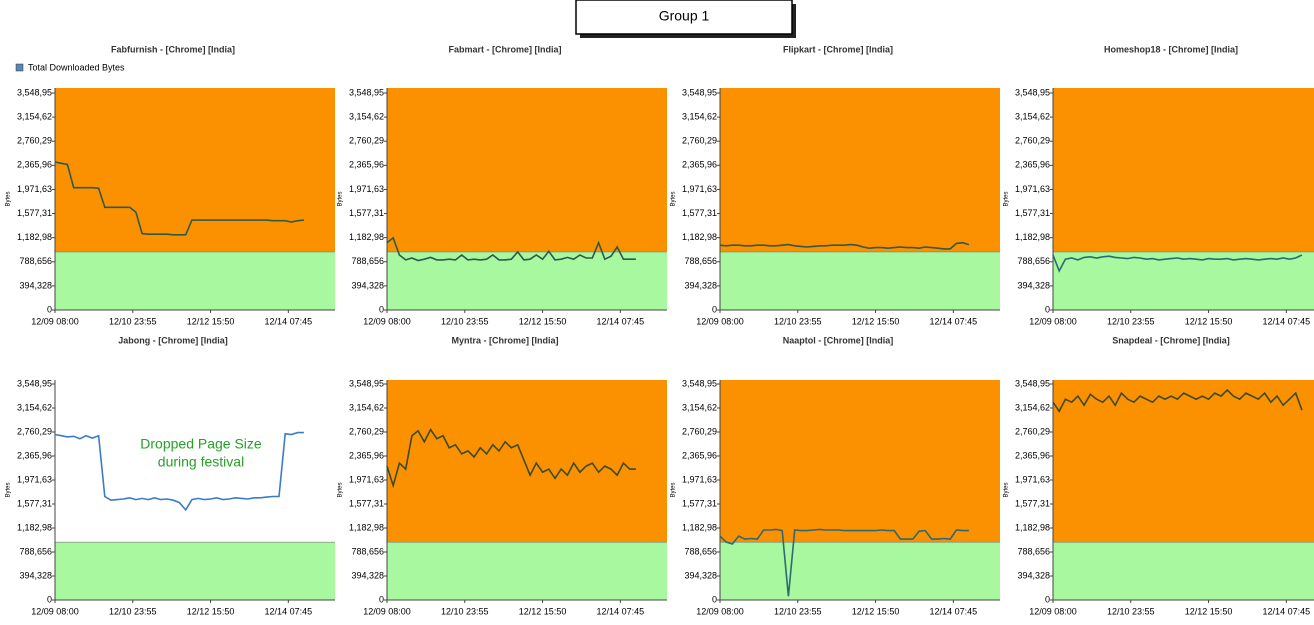 The image size is (1314, 625). Describe the element at coordinates (505, 340) in the screenshot. I see `chart-title: Myntra - [Chrome] [India]` at that location.